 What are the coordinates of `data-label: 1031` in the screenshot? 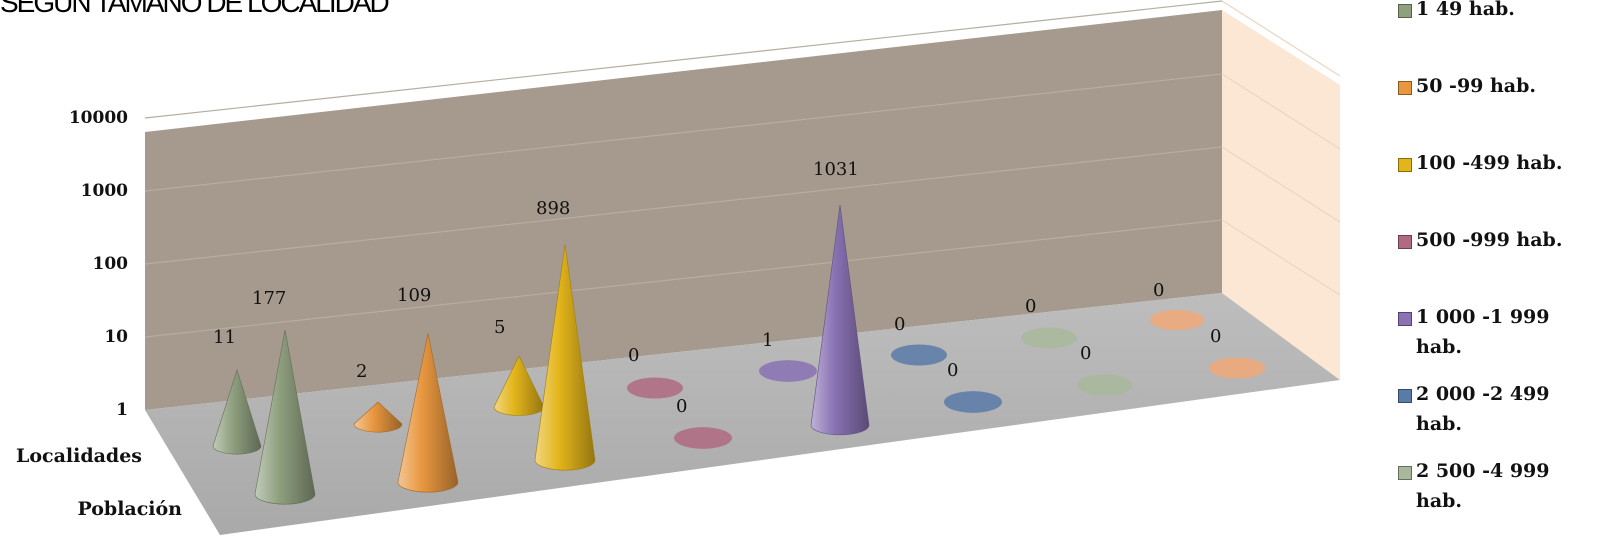 It's located at (836, 169).